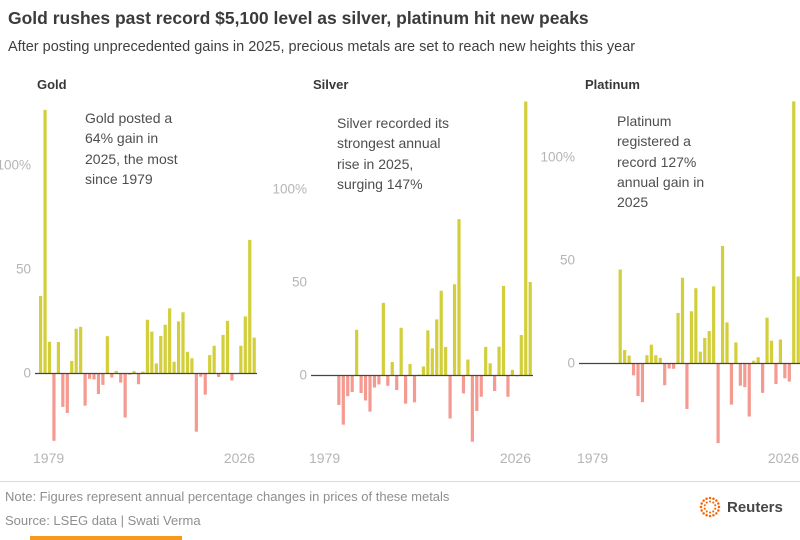 The width and height of the screenshot is (800, 540). What do you see at coordinates (370, 393) in the screenshot?
I see `bar-silver-1990` at bounding box center [370, 393].